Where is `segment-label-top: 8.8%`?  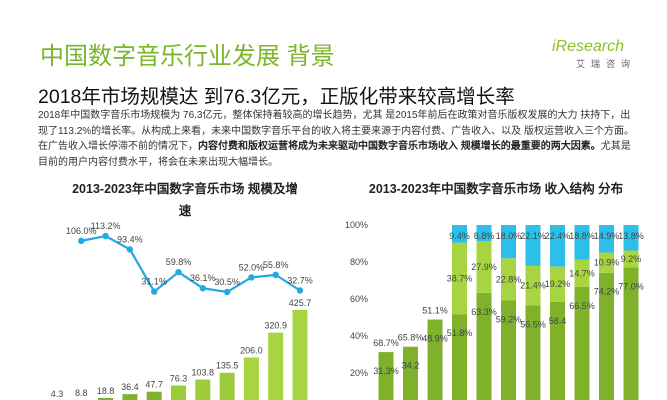
segment-label-top: 8.8% is located at coordinates (484, 236).